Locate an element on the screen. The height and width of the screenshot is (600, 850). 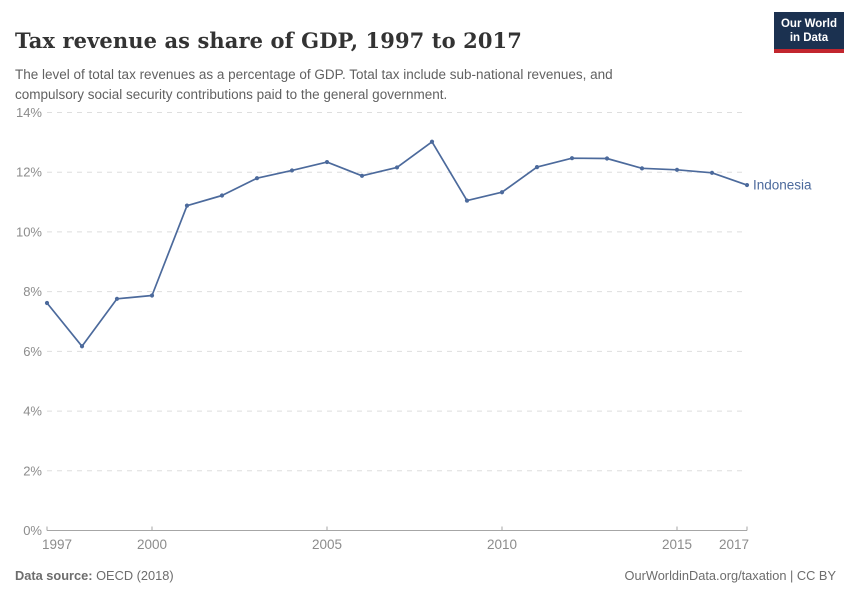
data-source-value: OECD (2018) is located at coordinates (133, 575).